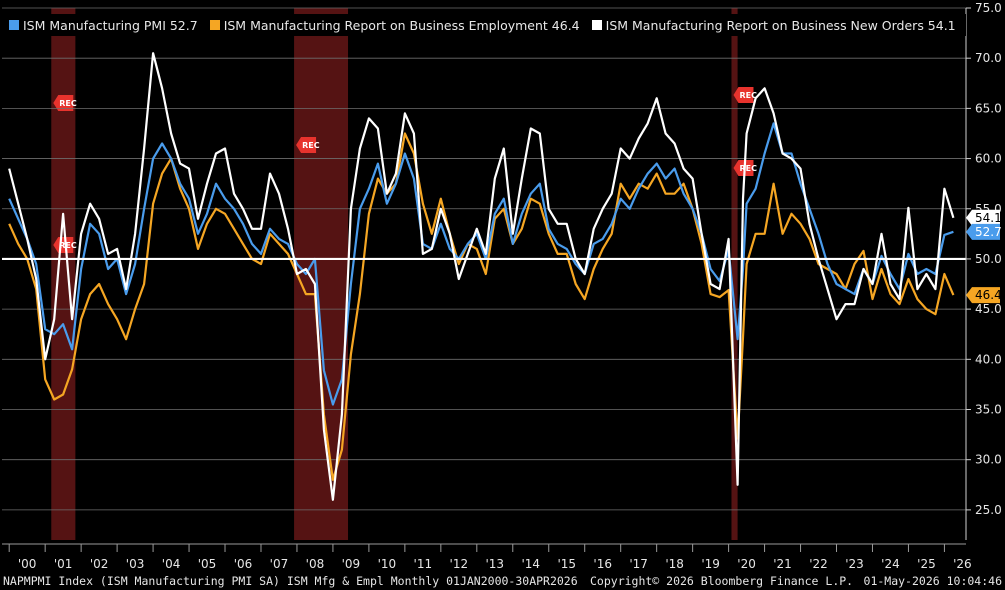 The height and width of the screenshot is (590, 1005). What do you see at coordinates (890, 564) in the screenshot?
I see `x-tick-label: '24` at bounding box center [890, 564].